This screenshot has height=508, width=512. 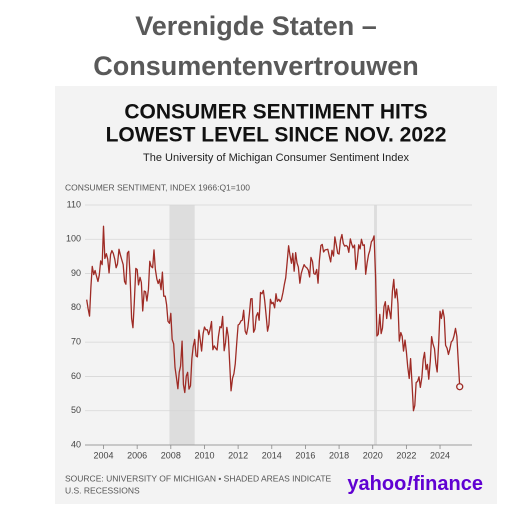 I want to click on logo-part: finance, so click(x=448, y=484).